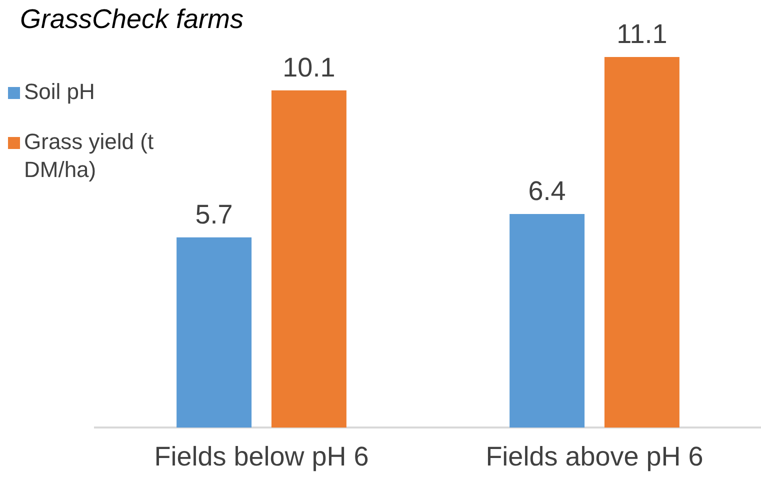 The height and width of the screenshot is (498, 761). What do you see at coordinates (59, 92) in the screenshot?
I see `legend-label: Soil pH` at bounding box center [59, 92].